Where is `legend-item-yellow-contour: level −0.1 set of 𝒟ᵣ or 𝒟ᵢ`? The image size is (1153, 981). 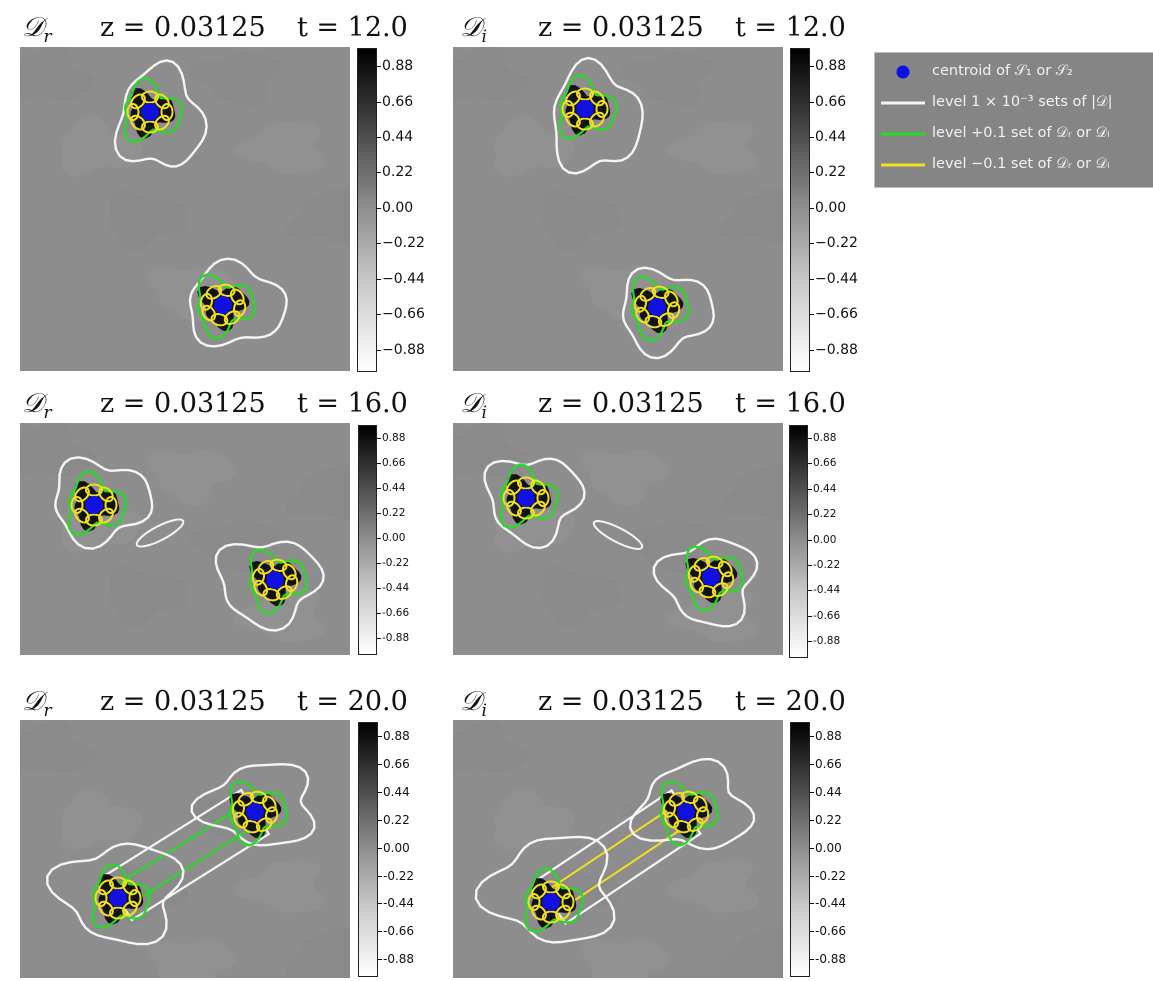 legend-item-yellow-contour: level −0.1 set of 𝒟ᵣ or 𝒟ᵢ is located at coordinates (1014, 165).